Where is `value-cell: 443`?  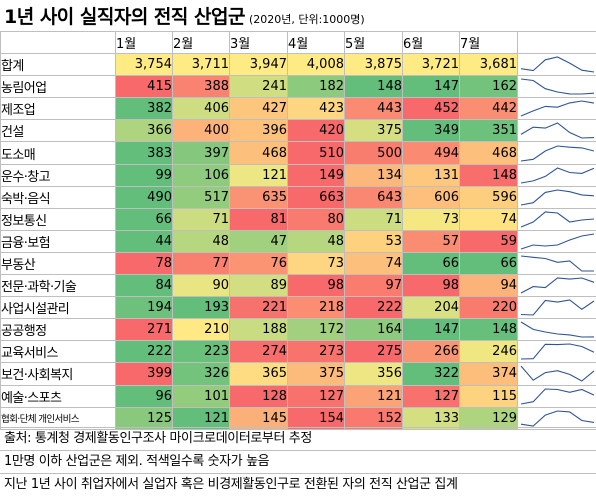
value-cell: 443 is located at coordinates (374, 109).